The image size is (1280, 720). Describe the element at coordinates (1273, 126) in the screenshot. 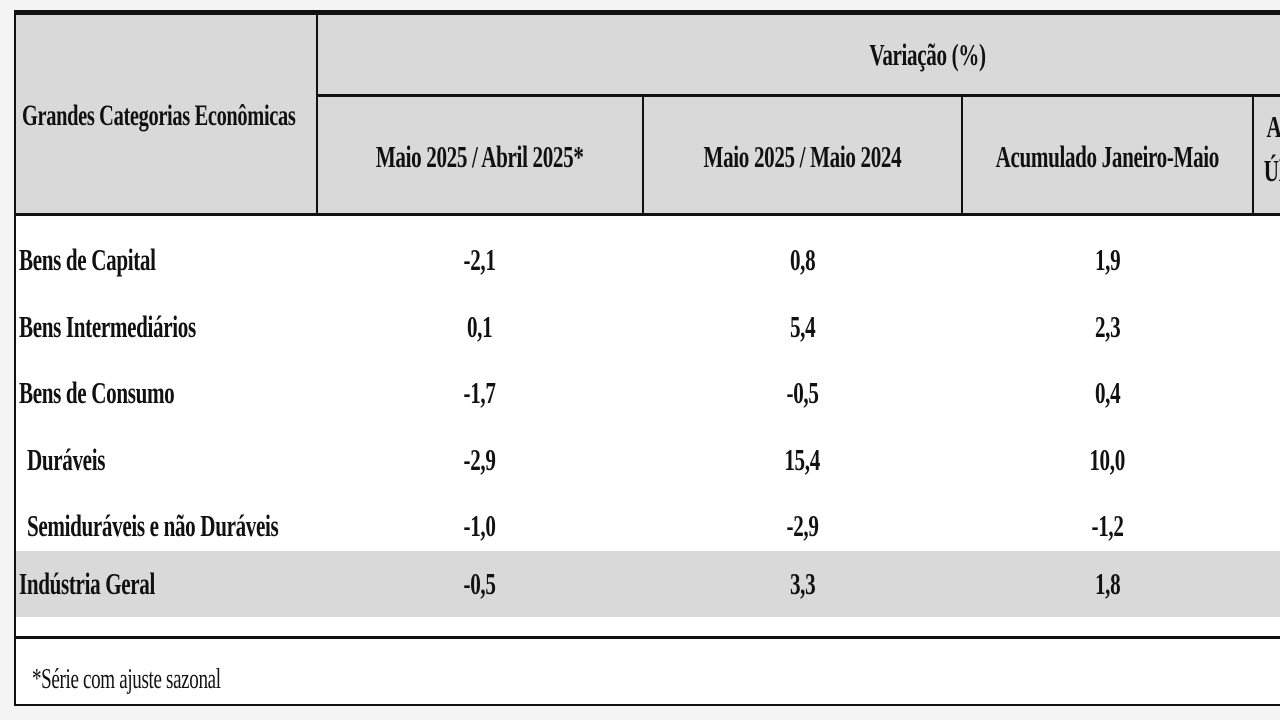

I see `header-text: A` at that location.